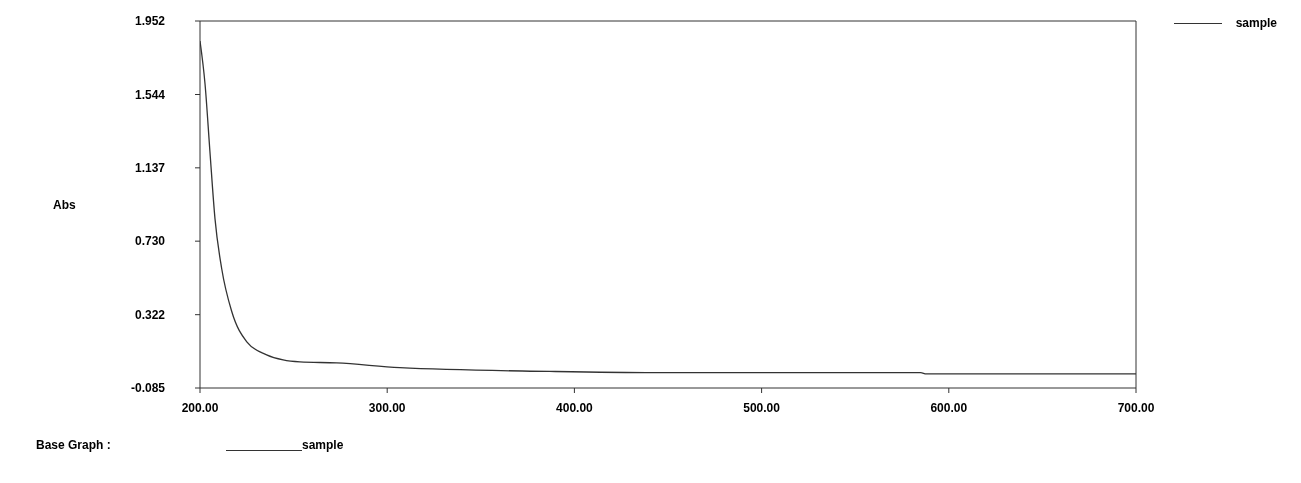  What do you see at coordinates (387, 407) in the screenshot?
I see `x-tick-label: 300.00` at bounding box center [387, 407].